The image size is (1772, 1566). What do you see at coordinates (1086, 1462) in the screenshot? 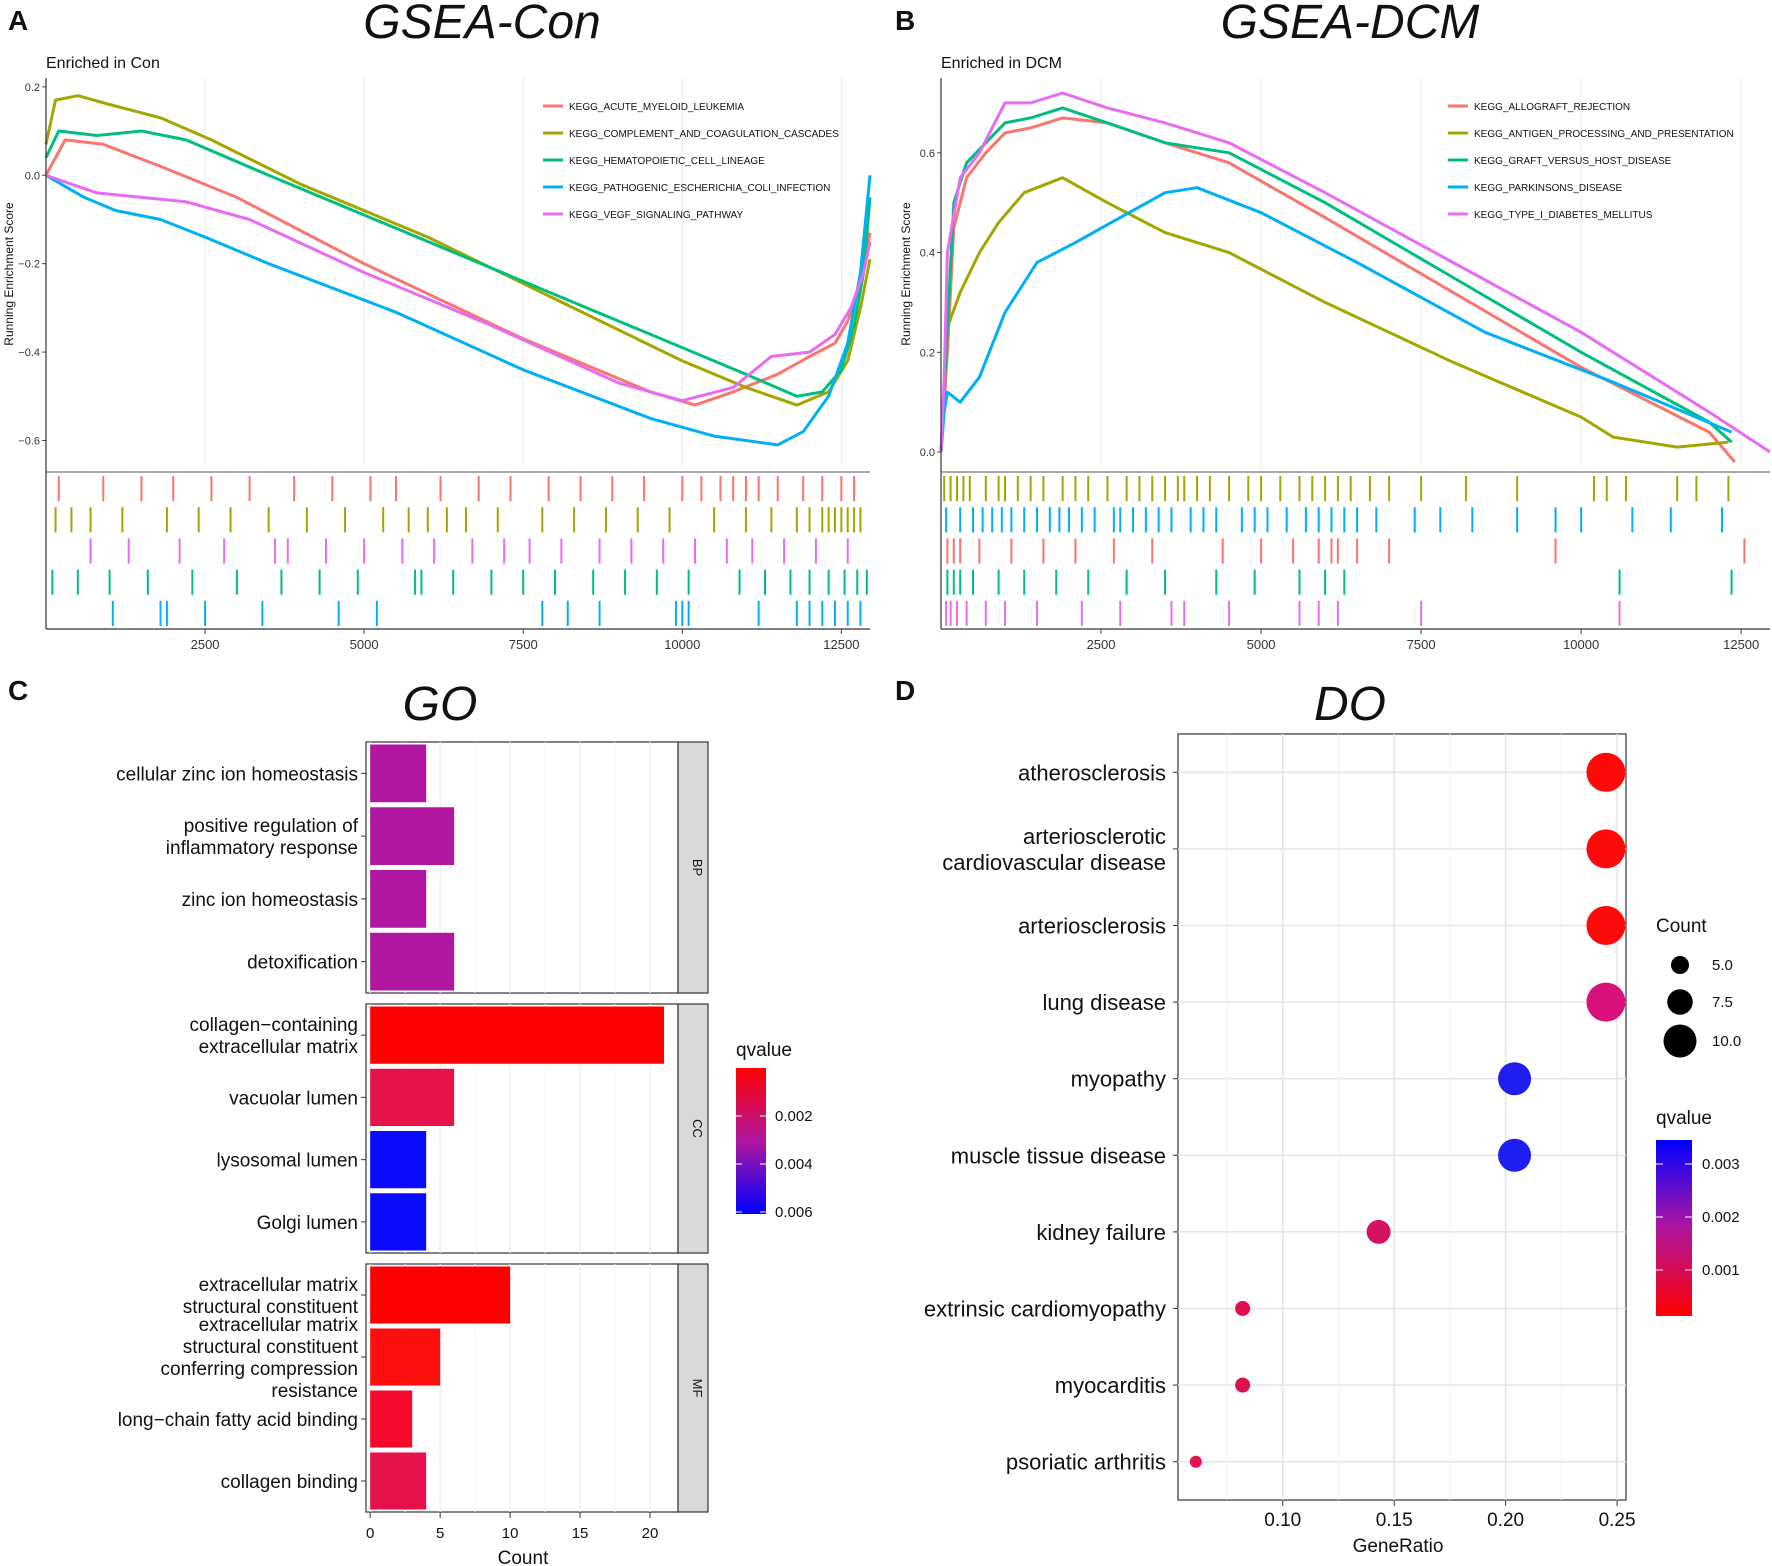
I see `category-label: psoriatic arthritis` at bounding box center [1086, 1462].